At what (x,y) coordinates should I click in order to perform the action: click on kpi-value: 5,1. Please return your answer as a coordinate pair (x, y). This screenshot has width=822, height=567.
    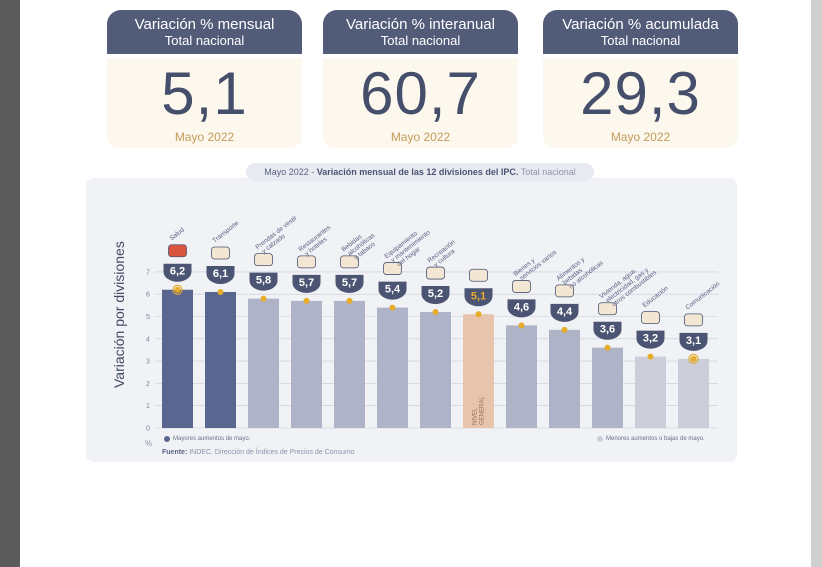
    Looking at the image, I should click on (204, 93).